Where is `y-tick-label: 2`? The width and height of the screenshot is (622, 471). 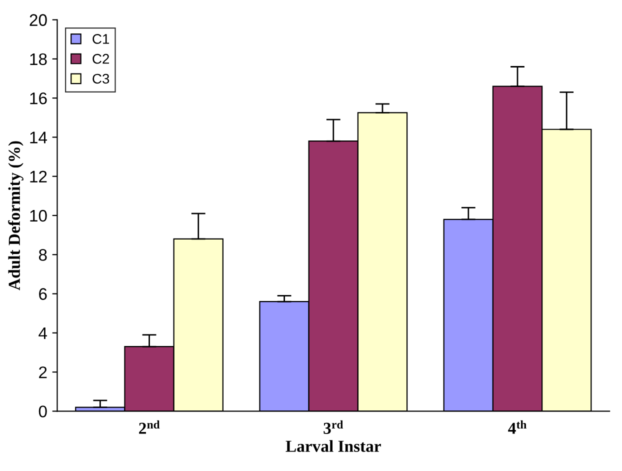
y-tick-label: 2 is located at coordinates (43, 372).